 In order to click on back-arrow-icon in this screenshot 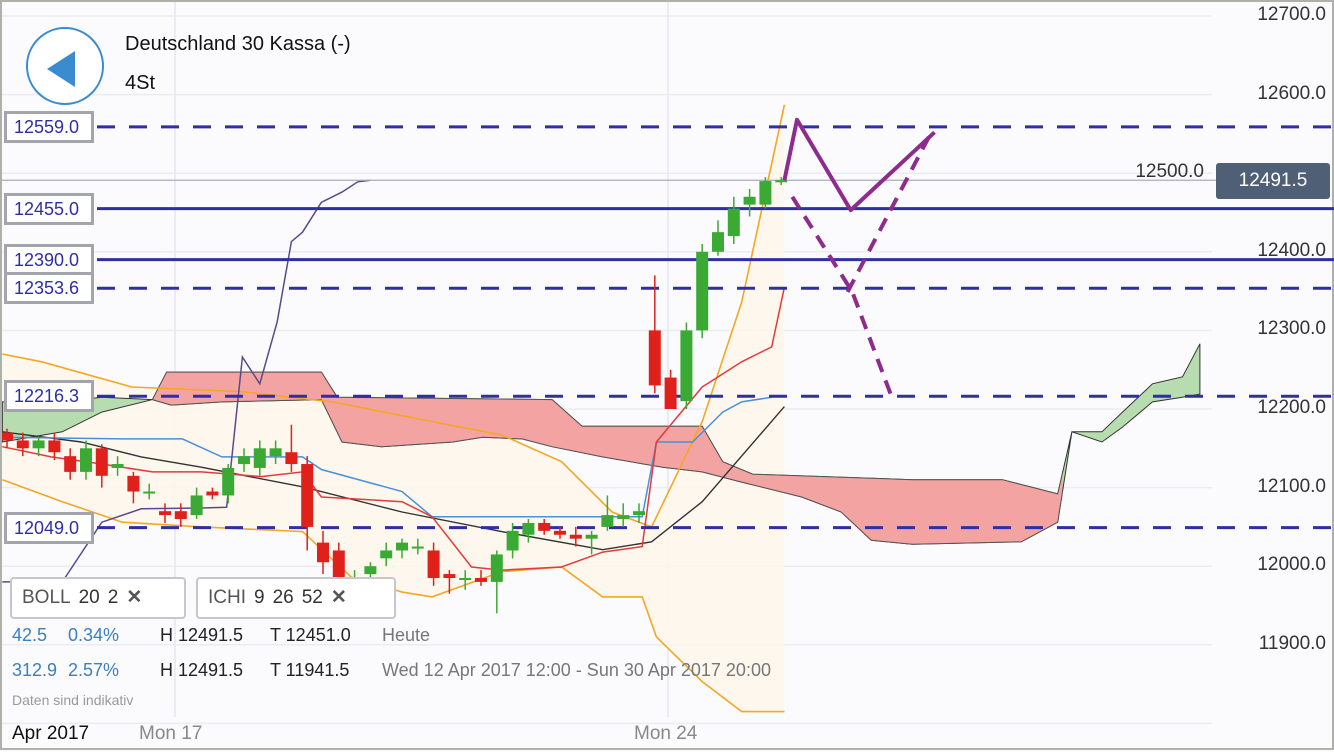, I will do `click(61, 69)`.